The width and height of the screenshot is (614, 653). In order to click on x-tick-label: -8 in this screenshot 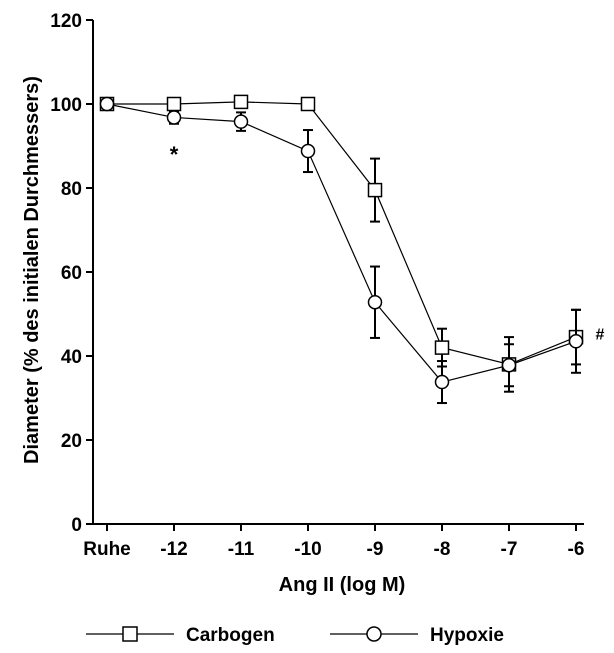, I will do `click(442, 549)`.